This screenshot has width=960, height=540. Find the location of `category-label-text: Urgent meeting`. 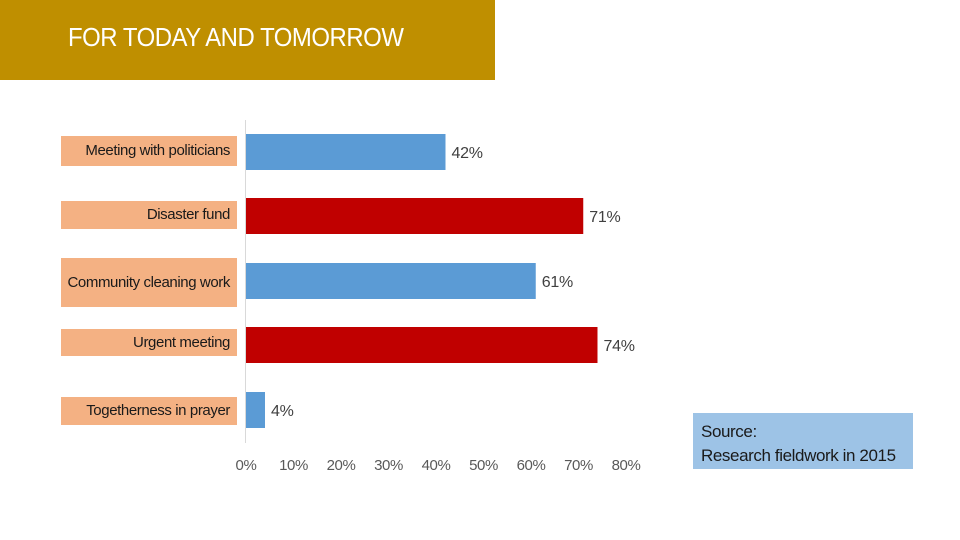

category-label-text: Urgent meeting is located at coordinates (181, 342).